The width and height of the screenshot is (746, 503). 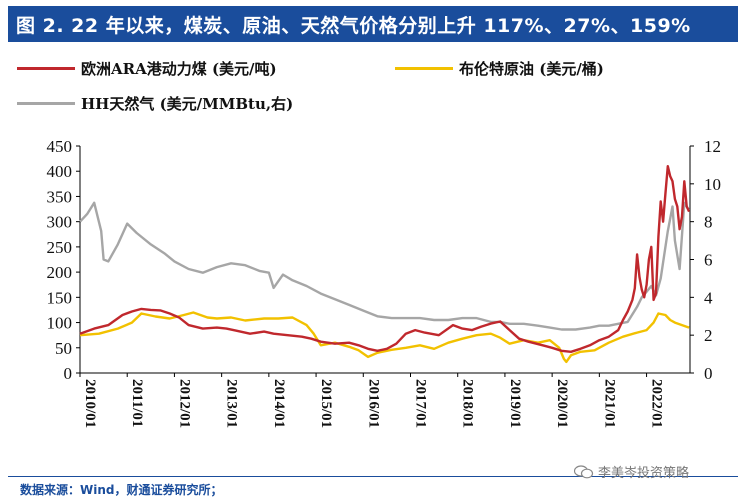 I want to click on legend-item-oil: 布伦特原油 (美元/桶), so click(x=499, y=68).